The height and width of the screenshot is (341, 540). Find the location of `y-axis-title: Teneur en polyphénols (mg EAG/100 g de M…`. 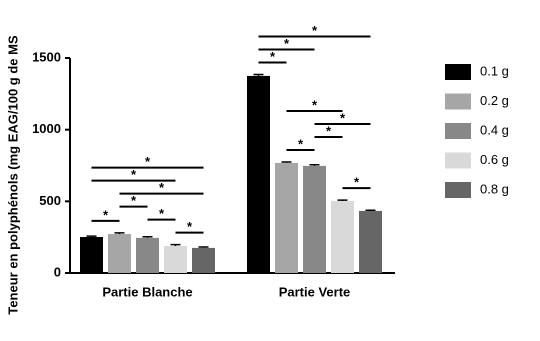

y-axis-title: Teneur en polyphénols (mg EAG/100 g de M… is located at coordinates (12, 175).